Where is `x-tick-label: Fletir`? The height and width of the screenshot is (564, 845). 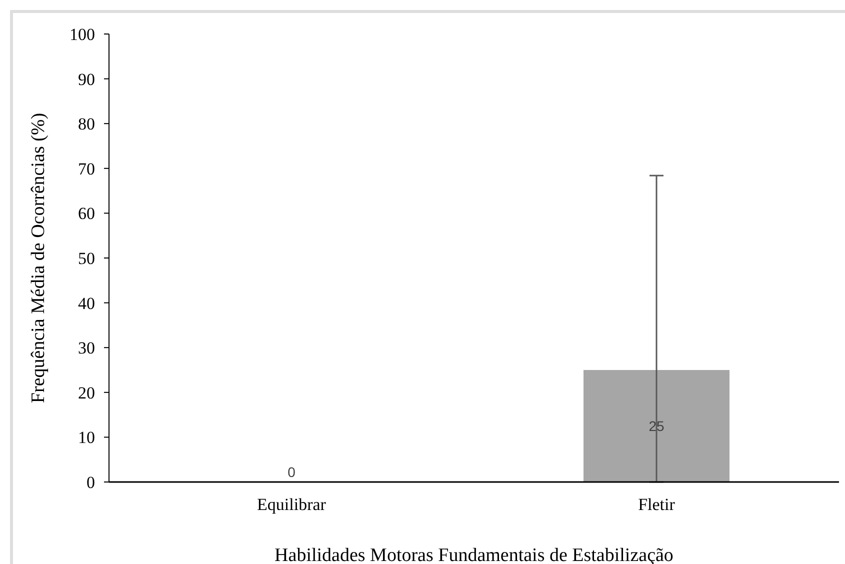
x-tick-label: Fletir is located at coordinates (657, 504).